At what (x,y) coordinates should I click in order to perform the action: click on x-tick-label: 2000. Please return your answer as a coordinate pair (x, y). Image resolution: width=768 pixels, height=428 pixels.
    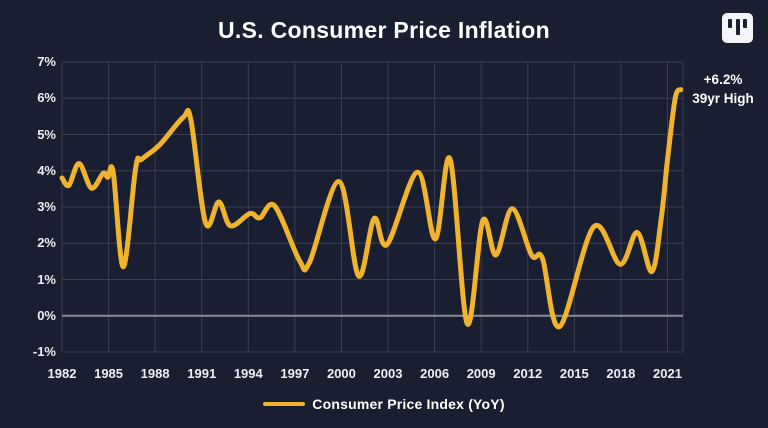
    Looking at the image, I should click on (341, 373).